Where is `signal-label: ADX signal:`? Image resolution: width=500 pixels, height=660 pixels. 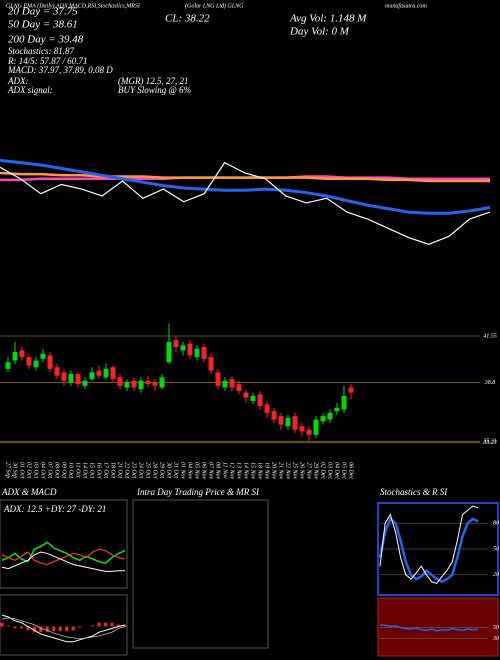
signal-label: ADX signal: is located at coordinates (30, 90).